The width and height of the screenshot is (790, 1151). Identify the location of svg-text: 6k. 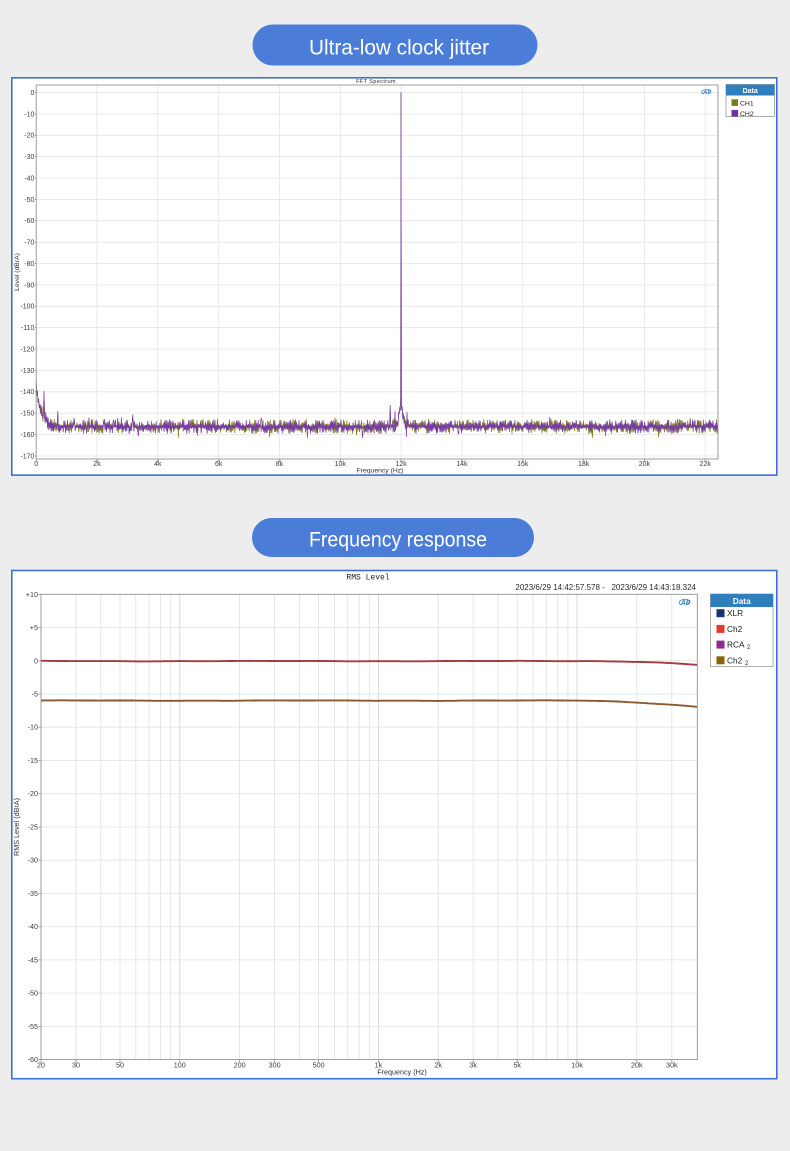
(219, 464).